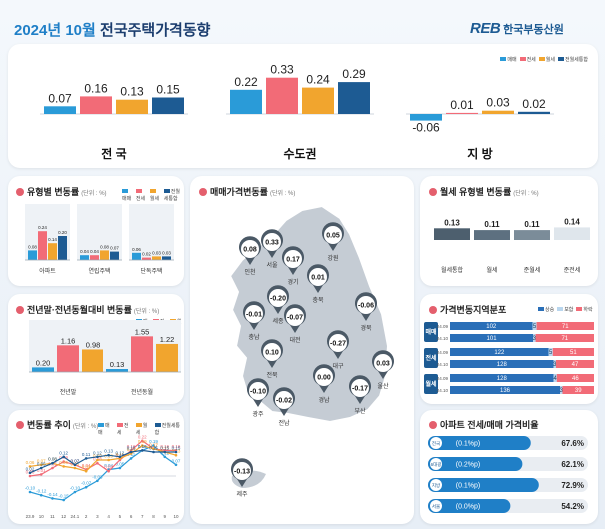 This screenshot has height=529, width=605. I want to click on map-region-label: 대구, so click(338, 366).